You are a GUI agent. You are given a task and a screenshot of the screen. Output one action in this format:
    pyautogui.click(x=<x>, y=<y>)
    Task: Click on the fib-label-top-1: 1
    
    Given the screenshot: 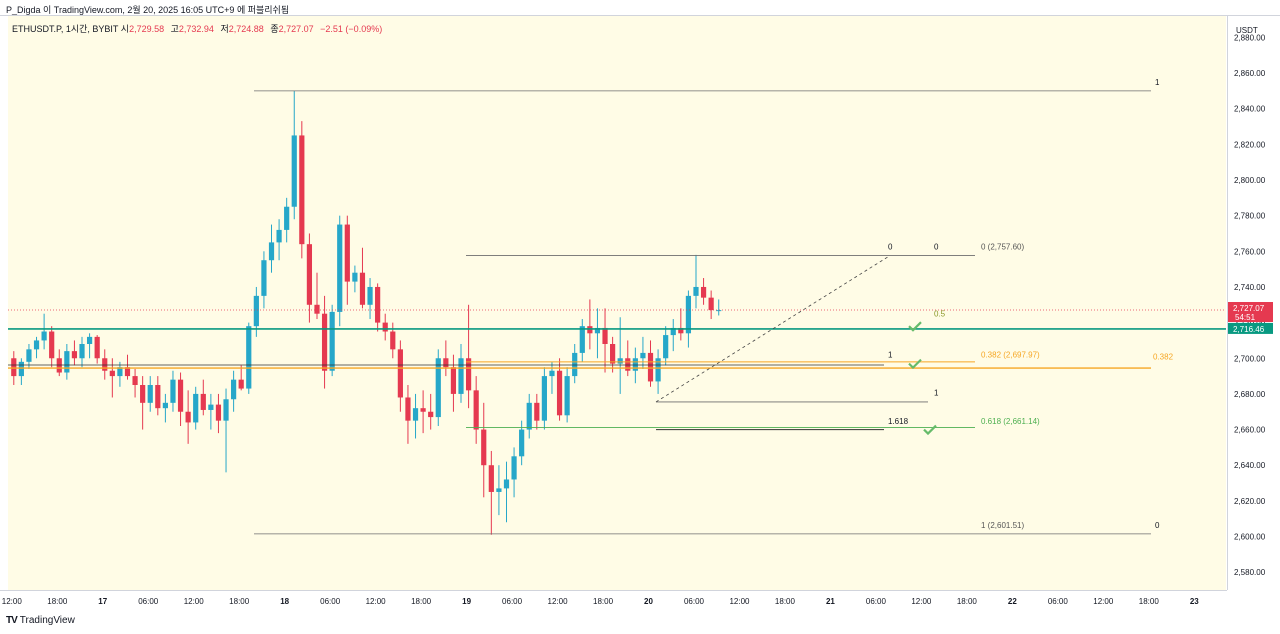 What is the action you would take?
    pyautogui.click(x=1157, y=82)
    